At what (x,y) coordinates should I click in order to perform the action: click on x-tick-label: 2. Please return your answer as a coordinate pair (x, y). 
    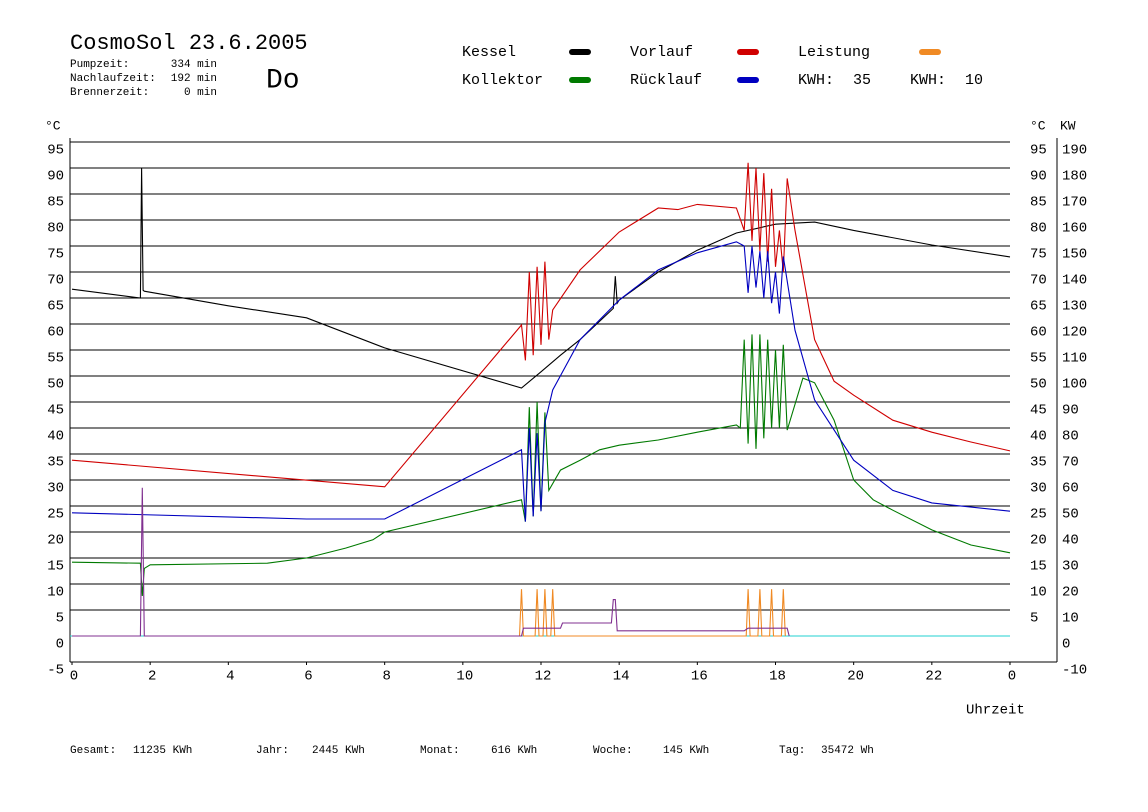
    Looking at the image, I should click on (152, 677).